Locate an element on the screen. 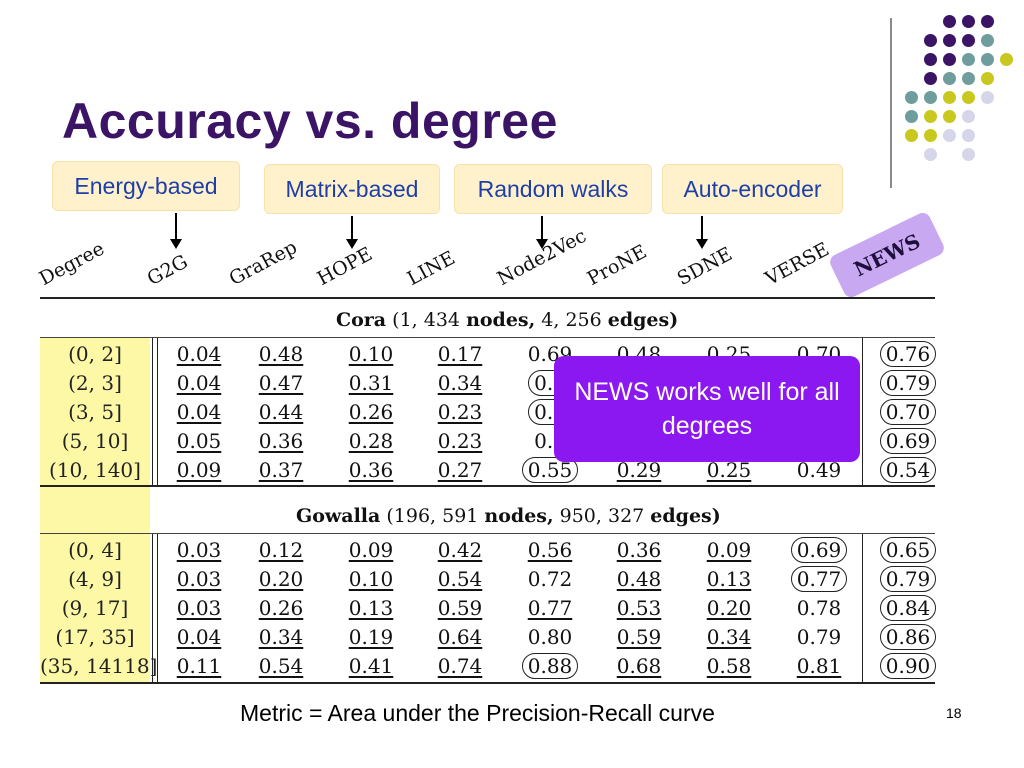  header-sdne: SDNE is located at coordinates (704, 266).